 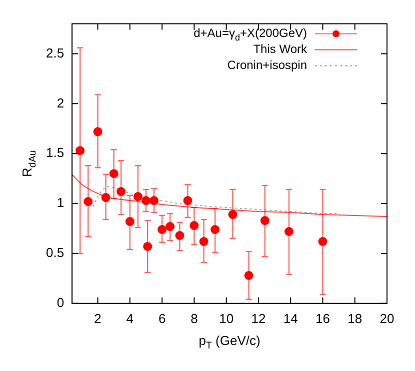 I want to click on y-axis-title: RdAu, so click(x=29, y=163).